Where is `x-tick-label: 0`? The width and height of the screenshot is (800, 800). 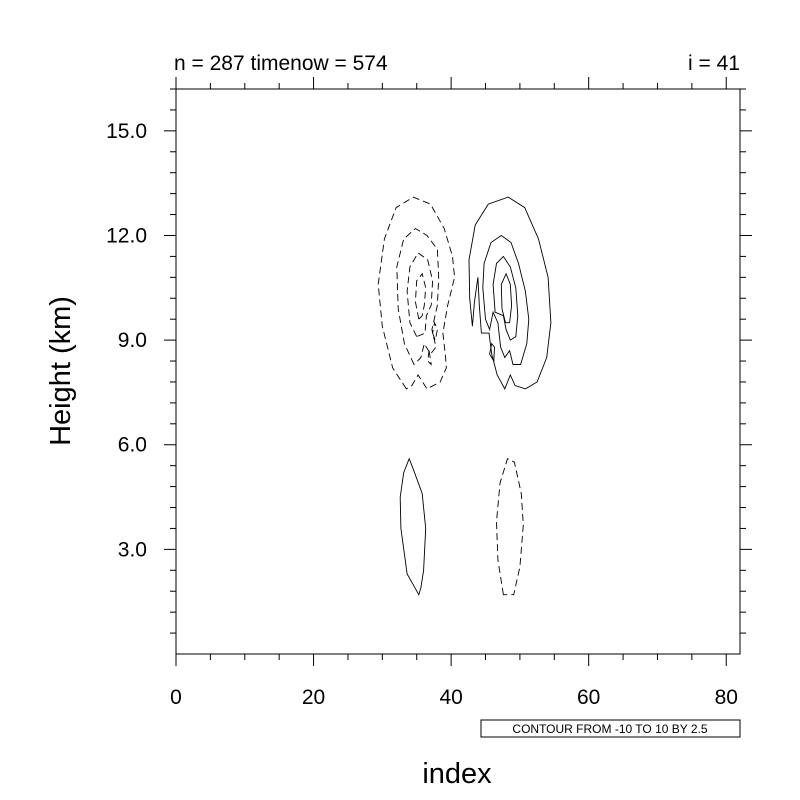
x-tick-label: 0 is located at coordinates (176, 697).